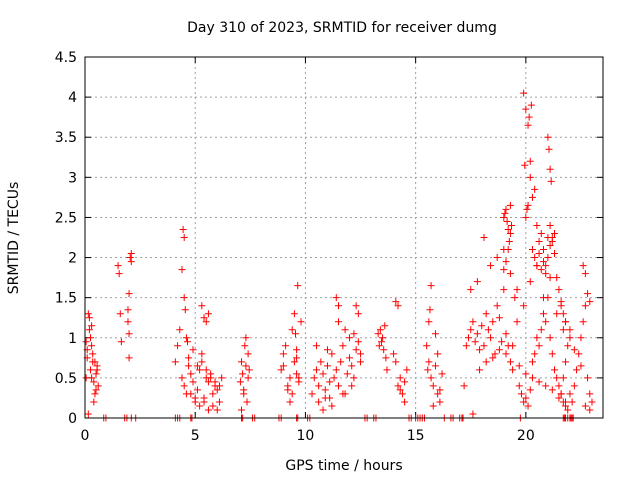 The width and height of the screenshot is (640, 480). What do you see at coordinates (66, 379) in the screenshot?
I see `y-tick-label: 0.5` at bounding box center [66, 379].